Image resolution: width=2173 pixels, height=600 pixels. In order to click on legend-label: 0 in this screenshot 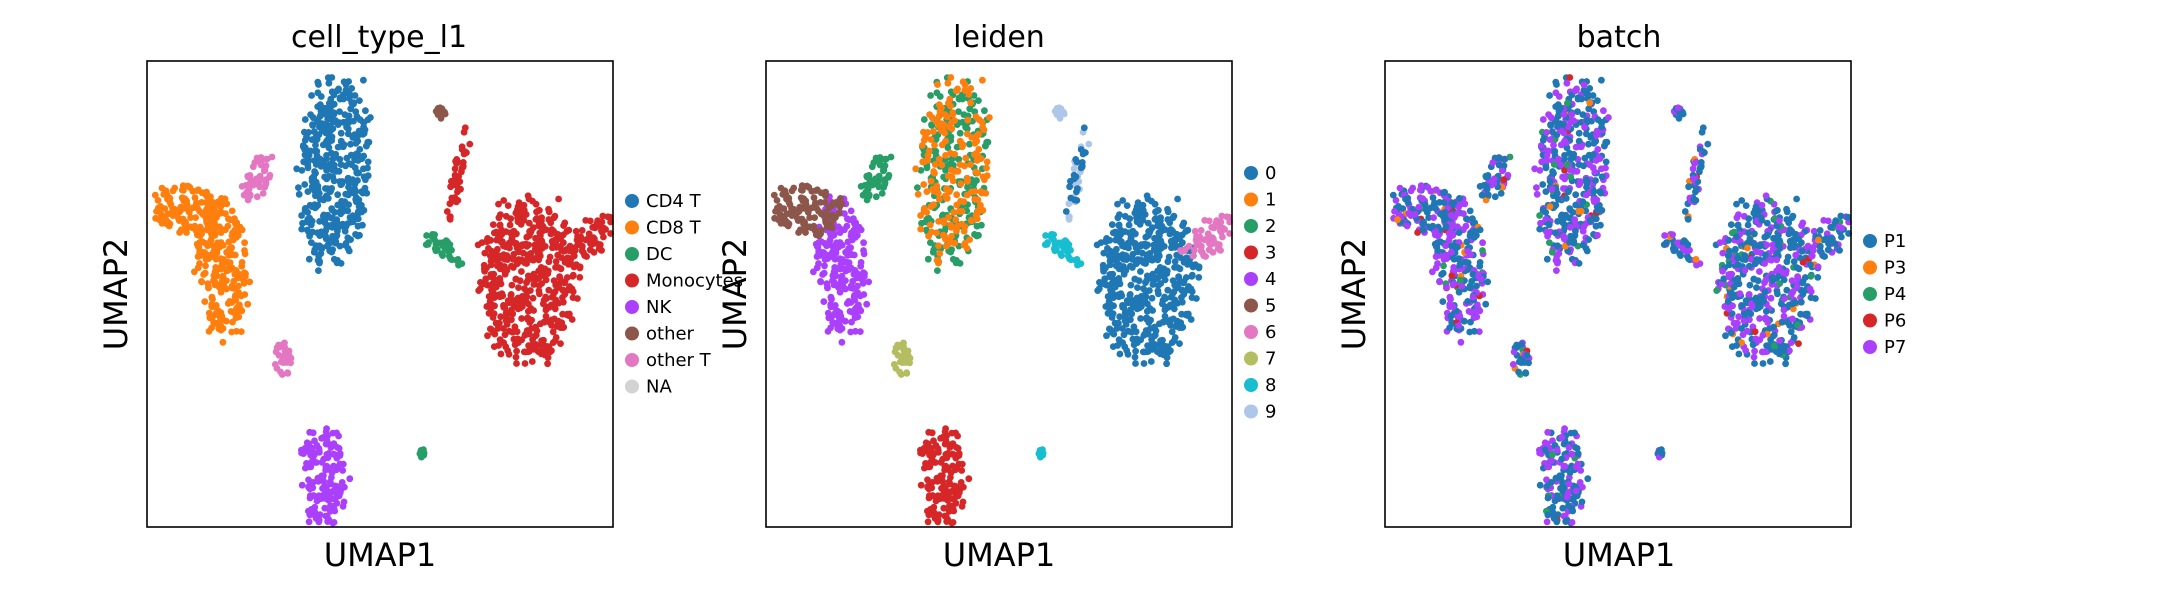, I will do `click(1270, 173)`.